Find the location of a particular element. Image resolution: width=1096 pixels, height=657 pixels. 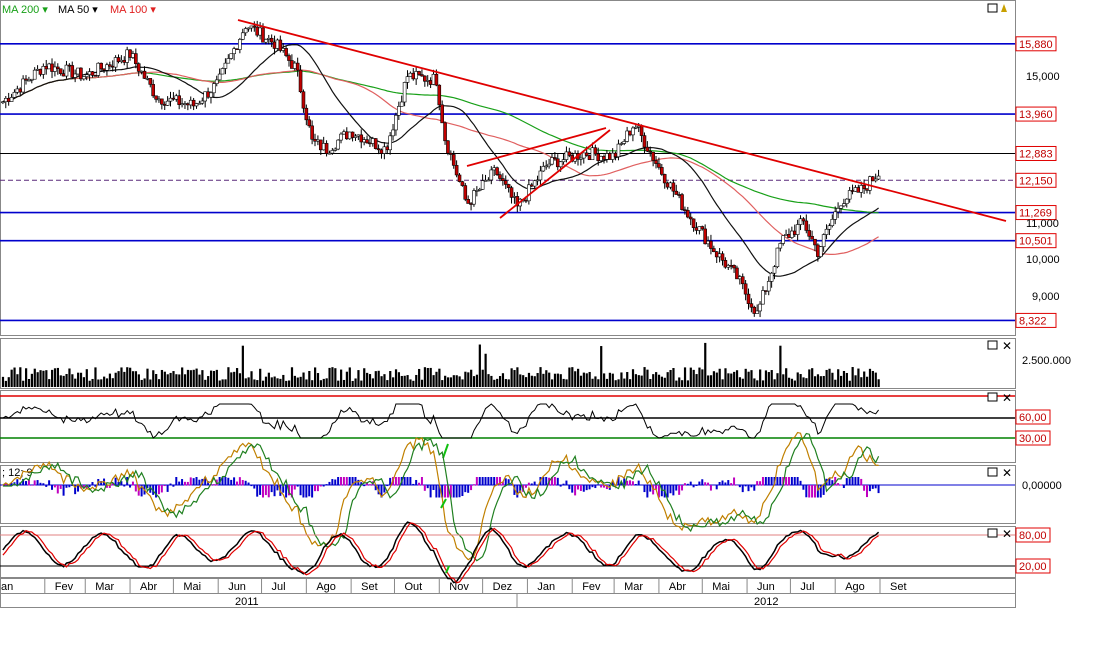

legend-ma200: MA 200 ▾ is located at coordinates (25, 10).